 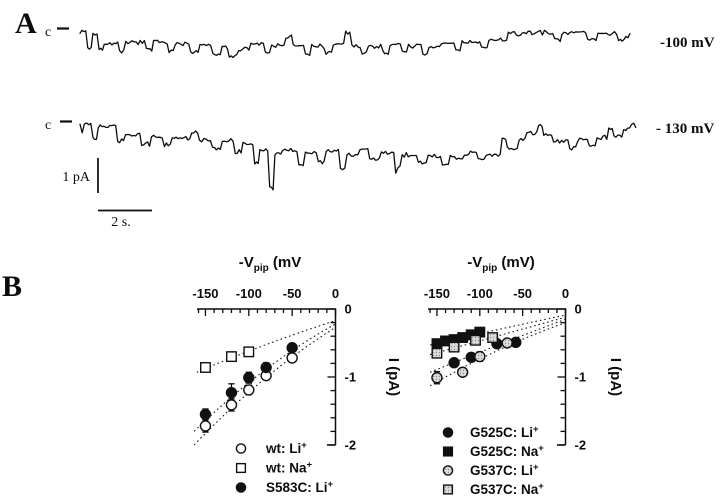 What do you see at coordinates (504, 432) in the screenshot?
I see `legend-label: G525C: Li+` at bounding box center [504, 432].